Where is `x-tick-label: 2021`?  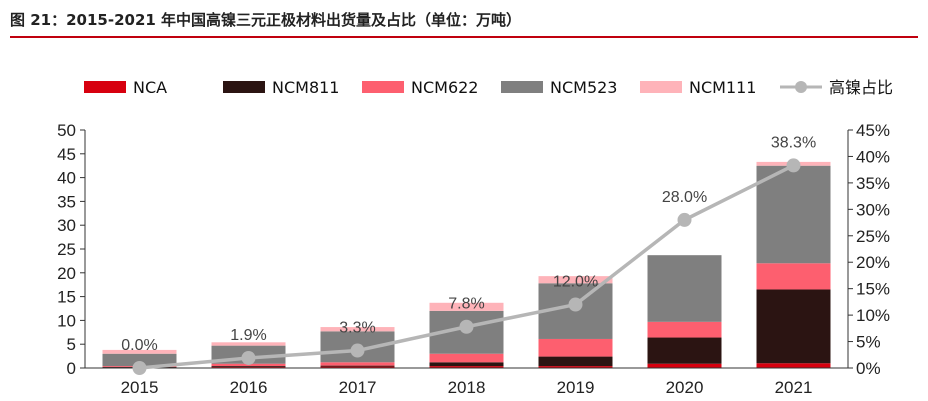 x-tick-label: 2021 is located at coordinates (794, 387).